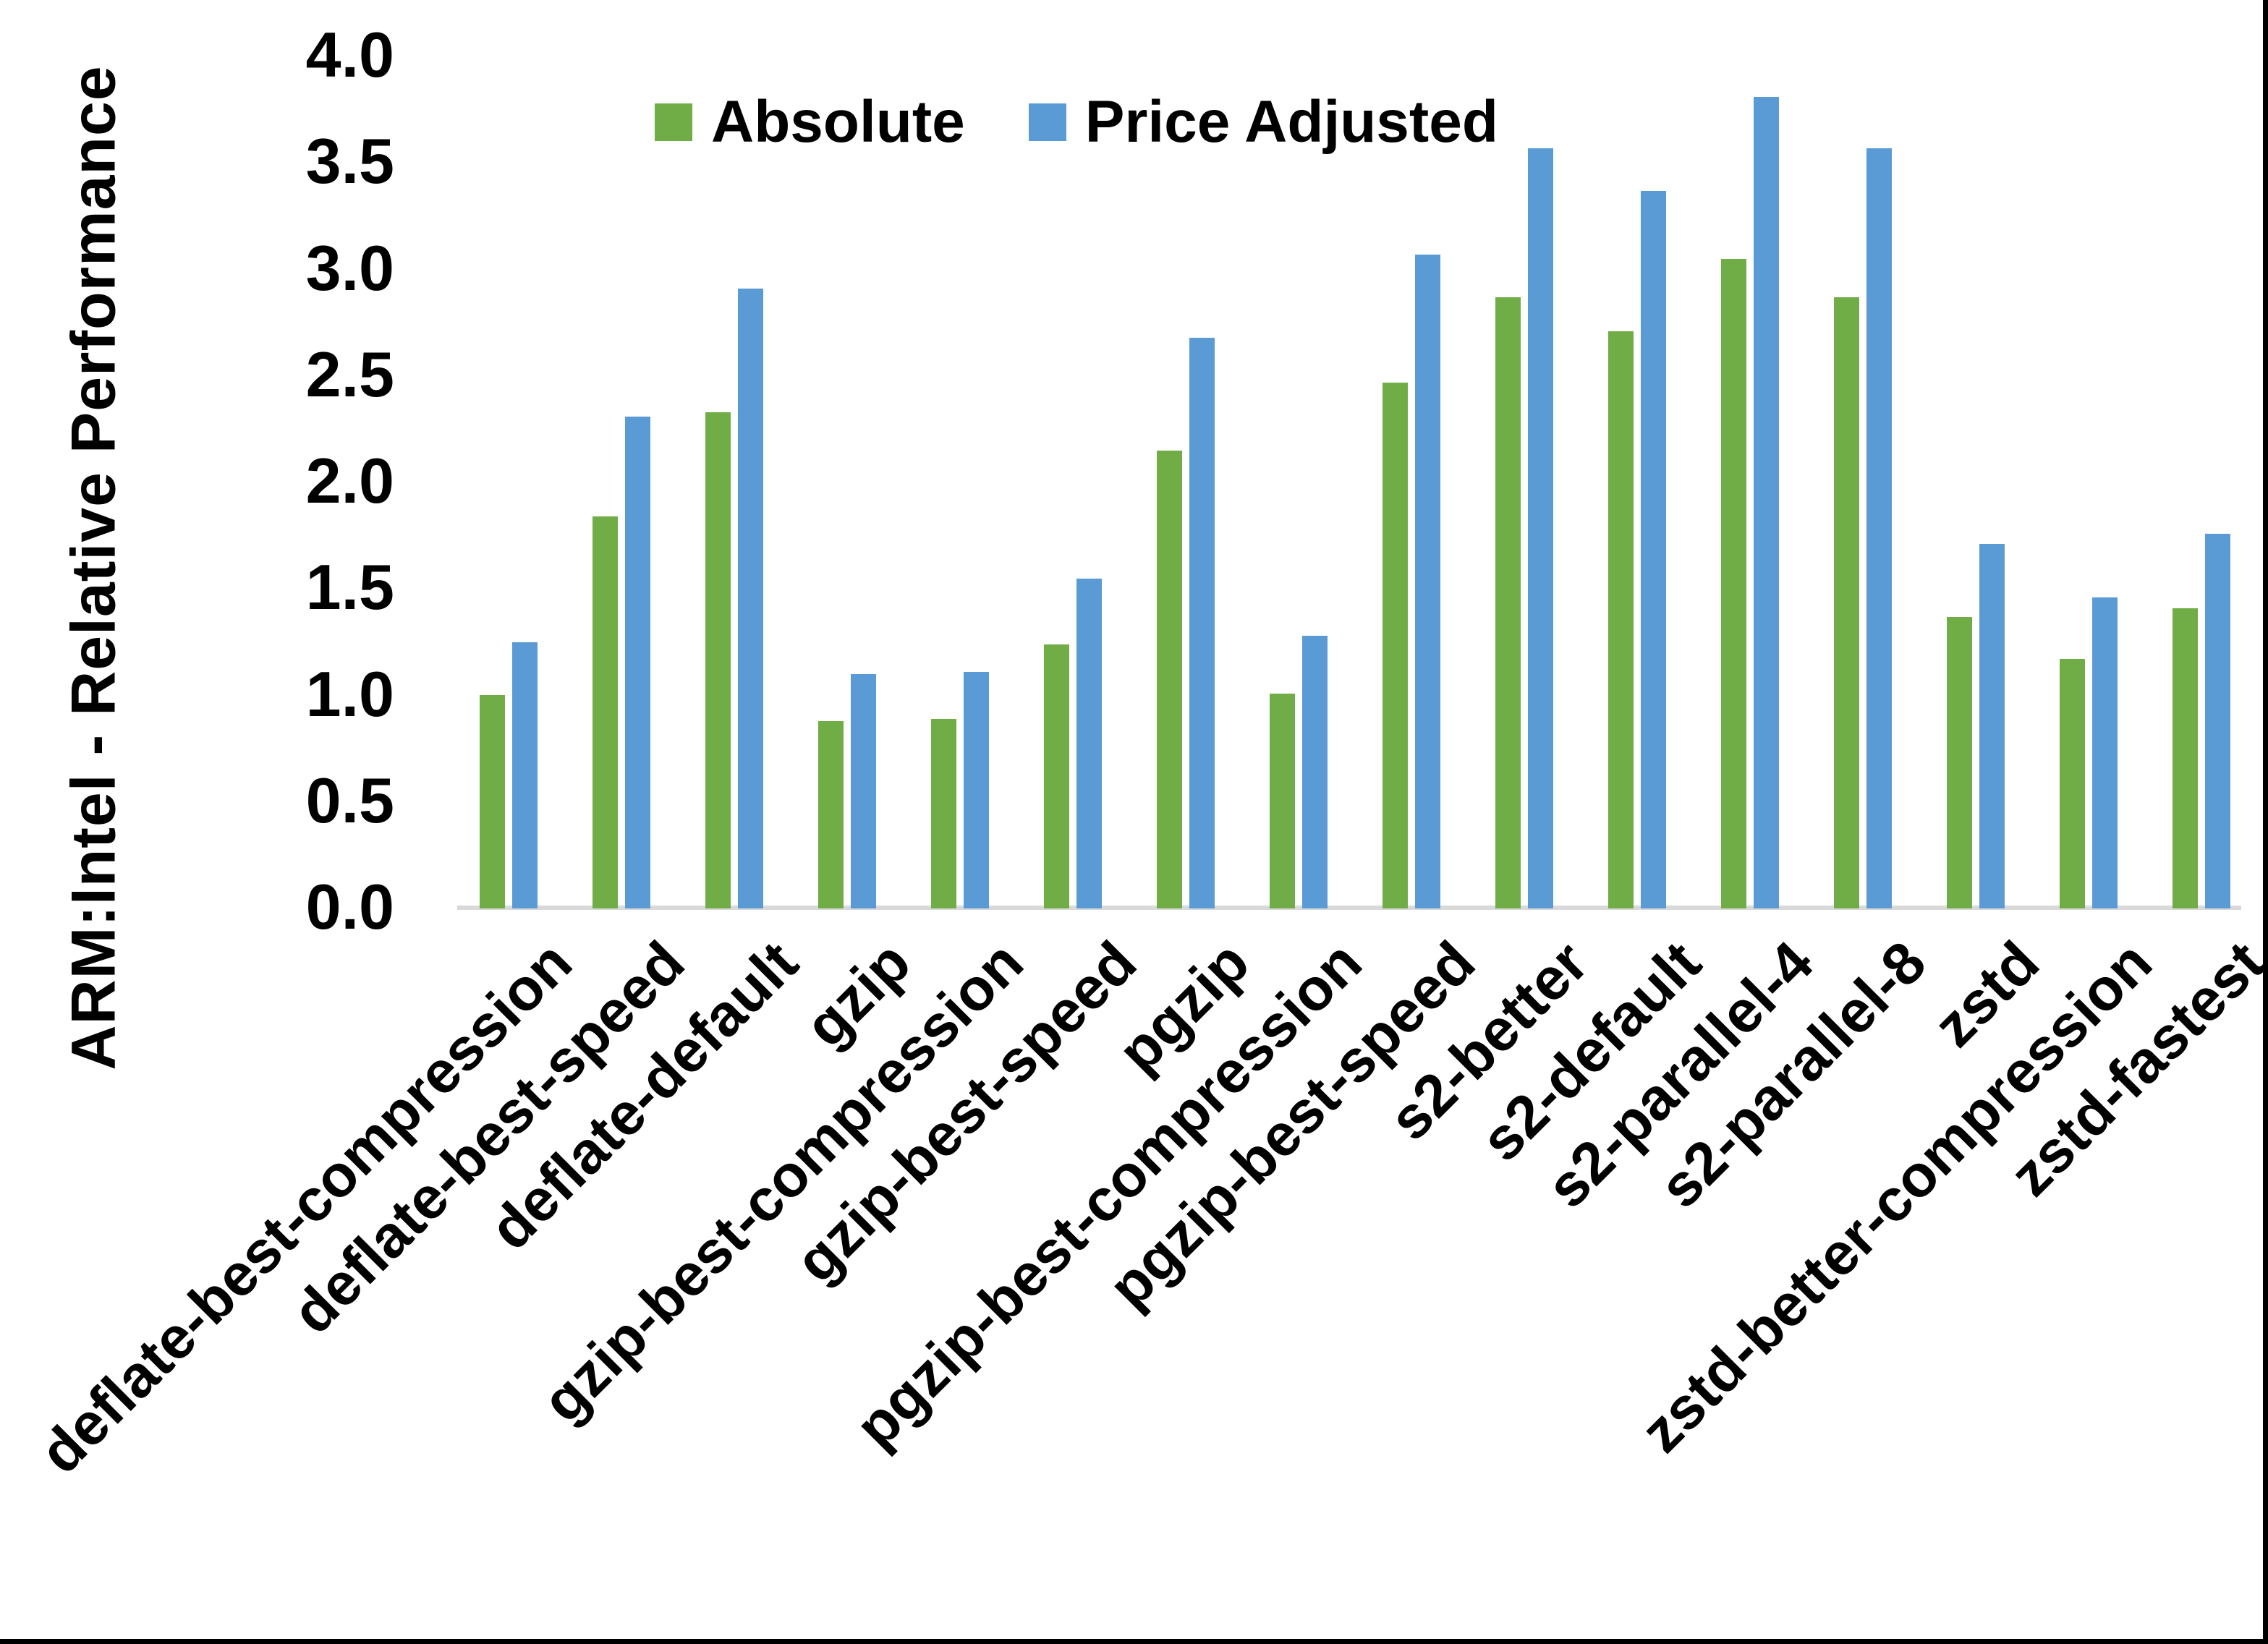 This screenshot has width=2268, height=1644. What do you see at coordinates (2105, 752) in the screenshot?
I see `bar-price-adjusted-zstd-better-compression` at bounding box center [2105, 752].